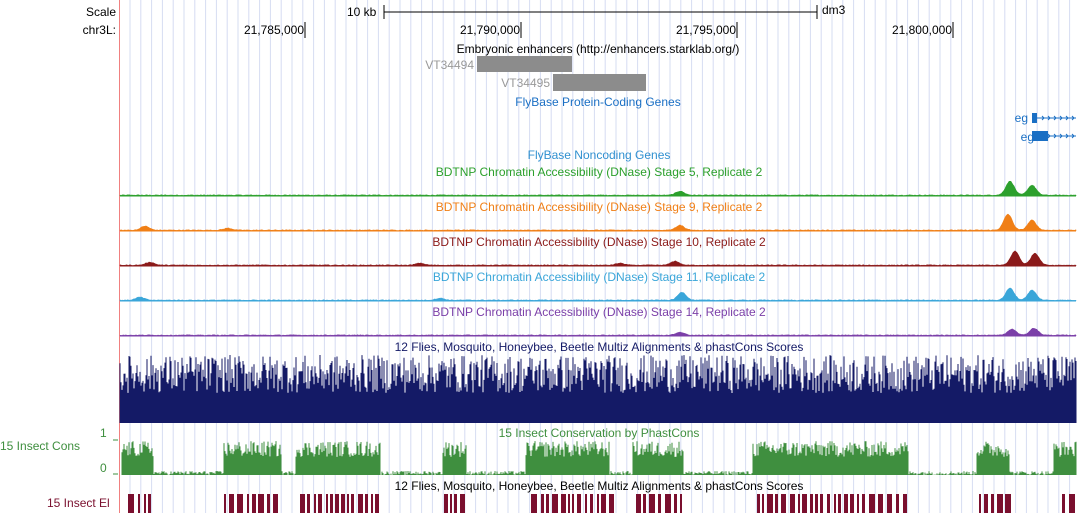 Image resolution: width=1078 pixels, height=513 pixels. What do you see at coordinates (1021, 118) in the screenshot?
I see `gene-label-1: eg` at bounding box center [1021, 118].